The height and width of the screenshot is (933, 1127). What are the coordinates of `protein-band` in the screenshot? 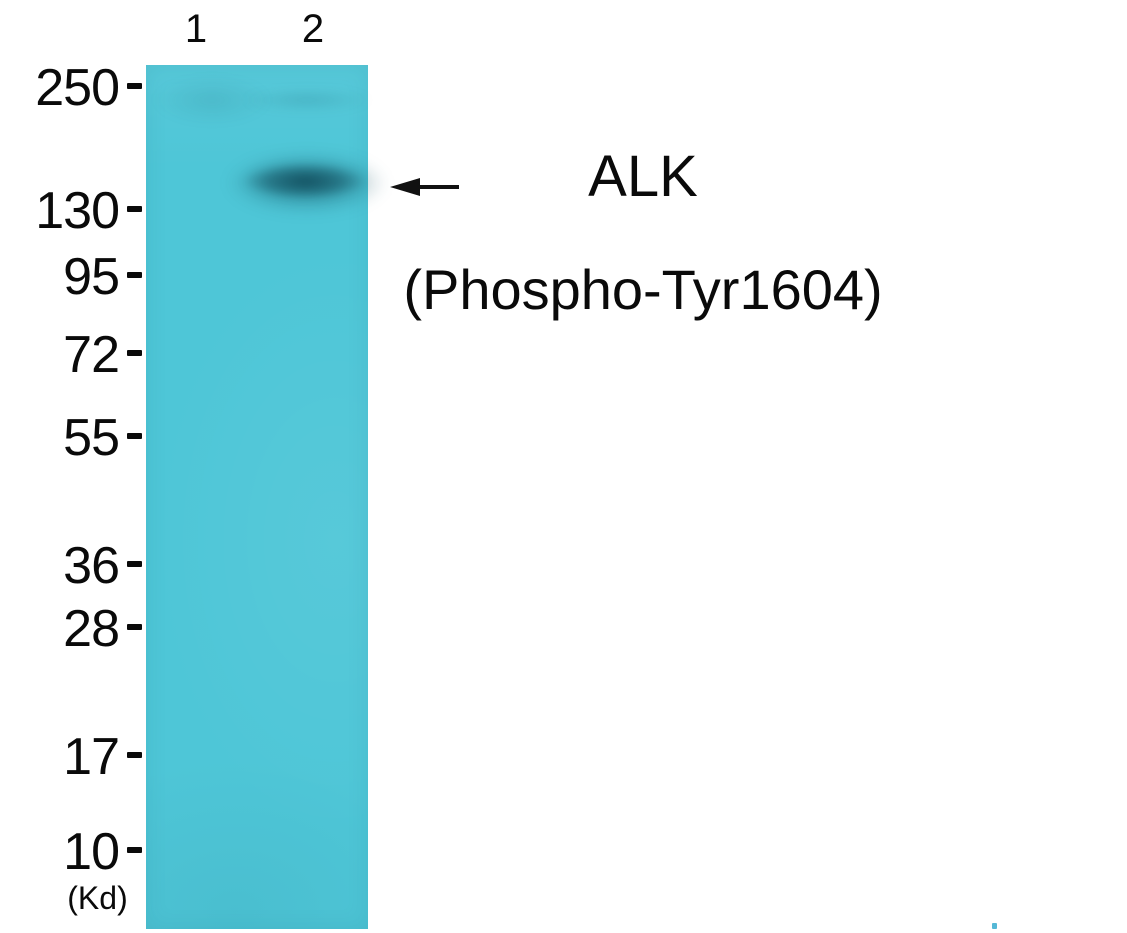 It's located at (305, 181).